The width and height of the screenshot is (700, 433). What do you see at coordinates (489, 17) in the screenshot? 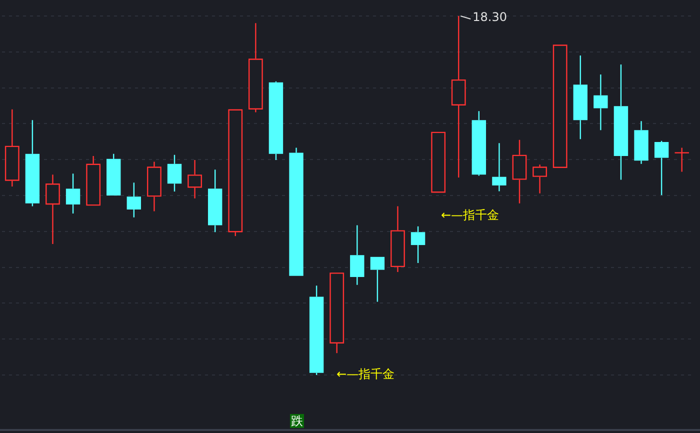
I see `annotation: 18.30` at bounding box center [489, 17].